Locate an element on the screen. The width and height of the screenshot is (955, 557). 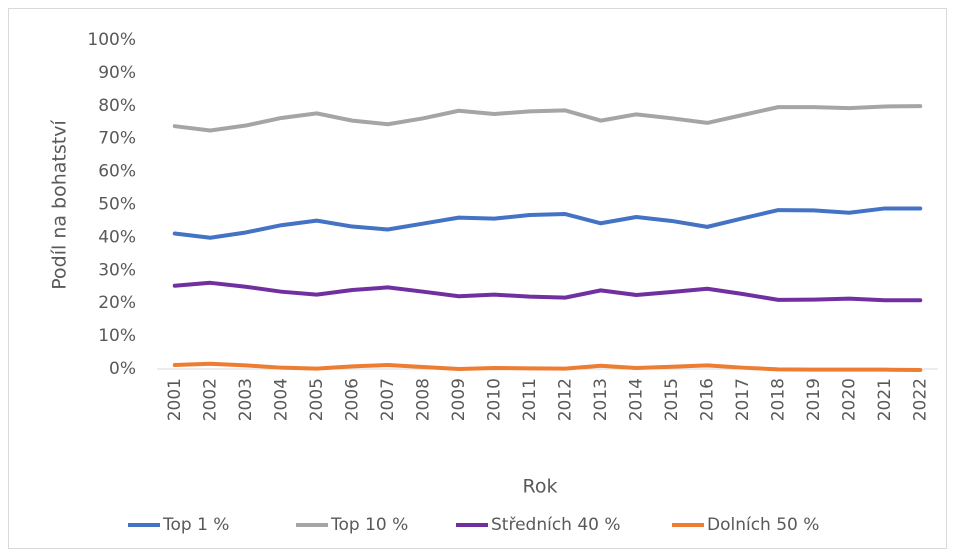
x-tick-label: 2016 is located at coordinates (707, 399).